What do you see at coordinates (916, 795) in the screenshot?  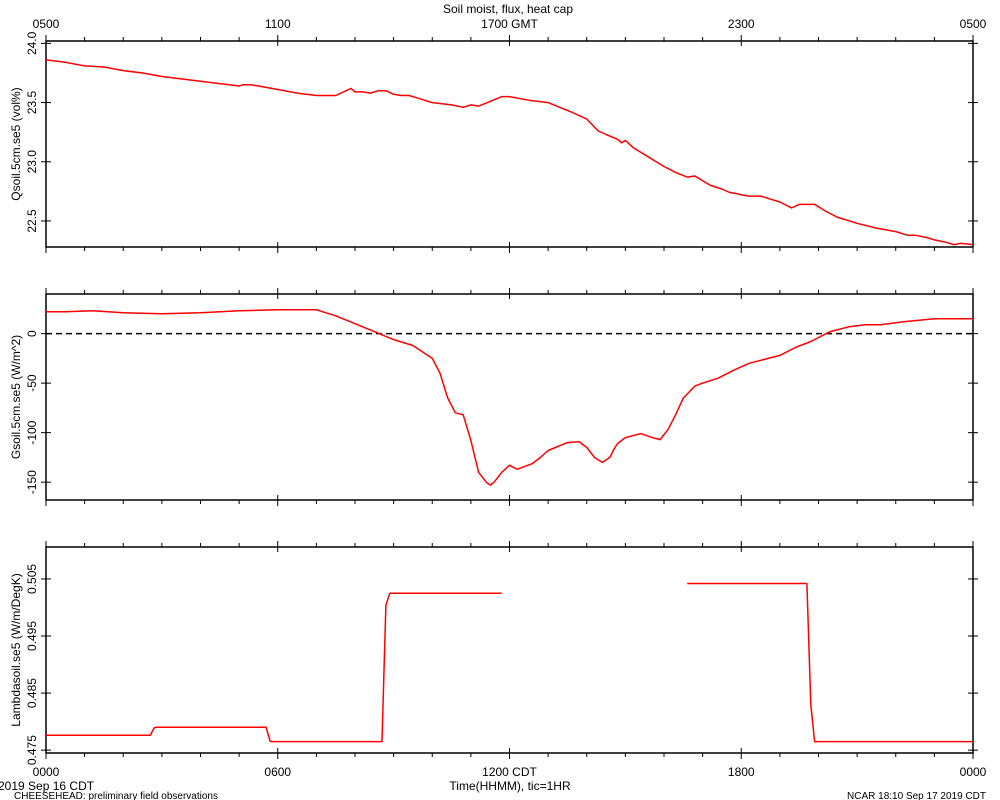 I see `timestamp-label: NCAR 18:10 Sep 17 2019 CDT` at bounding box center [916, 795].